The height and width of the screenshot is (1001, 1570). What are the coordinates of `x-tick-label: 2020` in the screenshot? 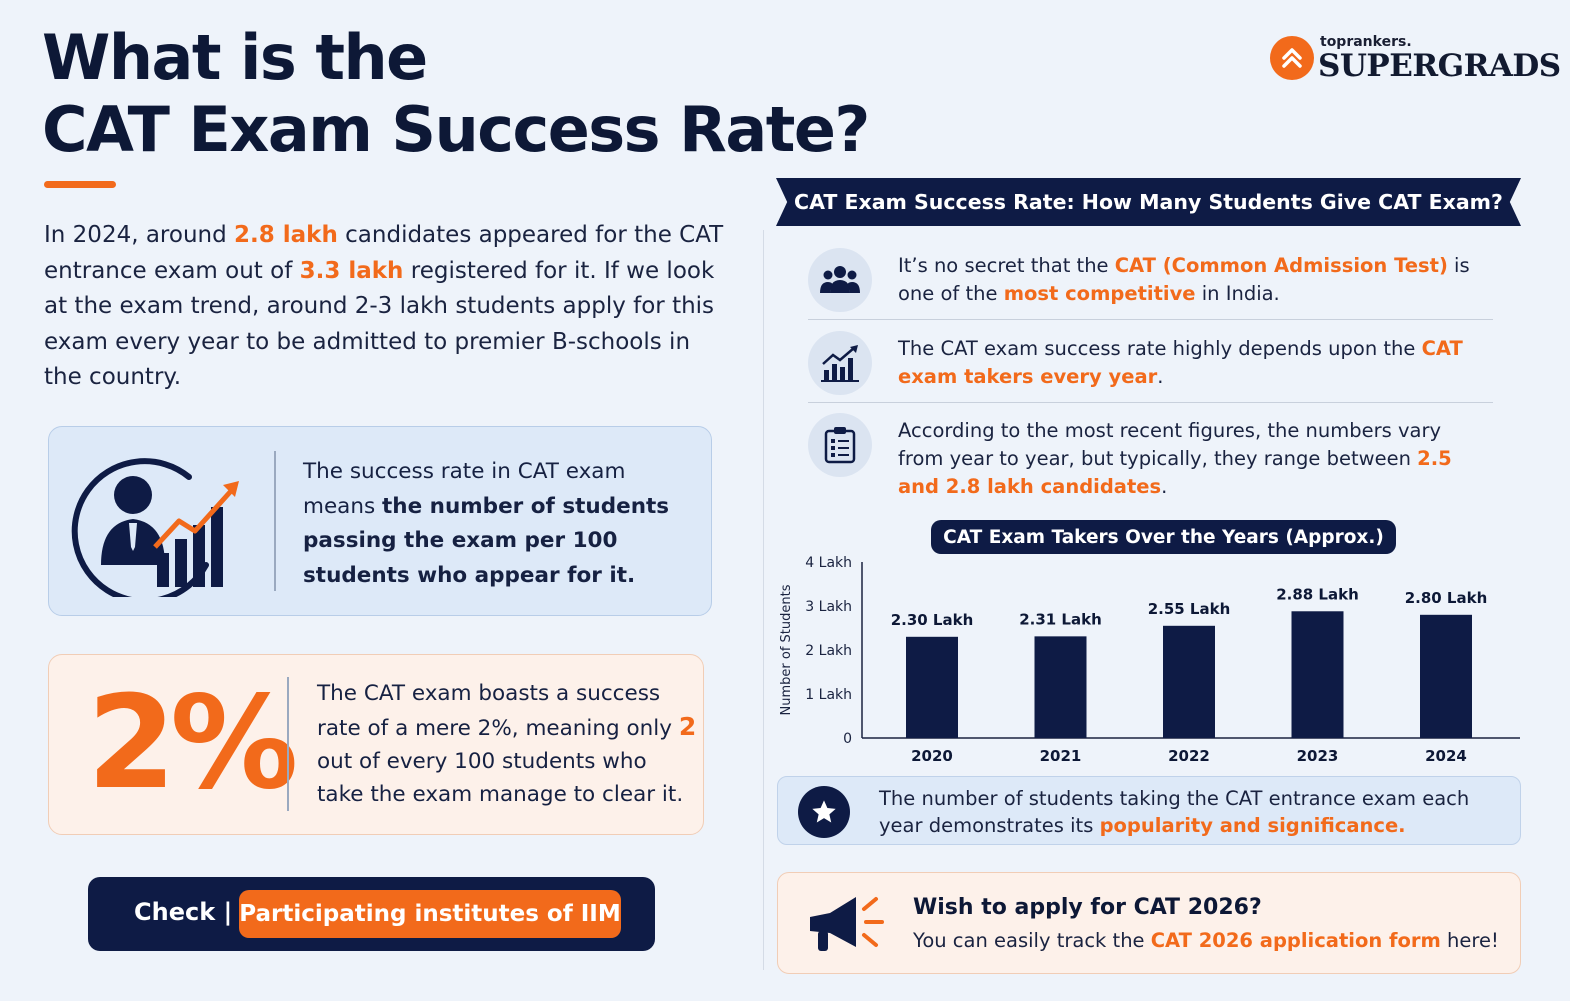 It's located at (932, 756).